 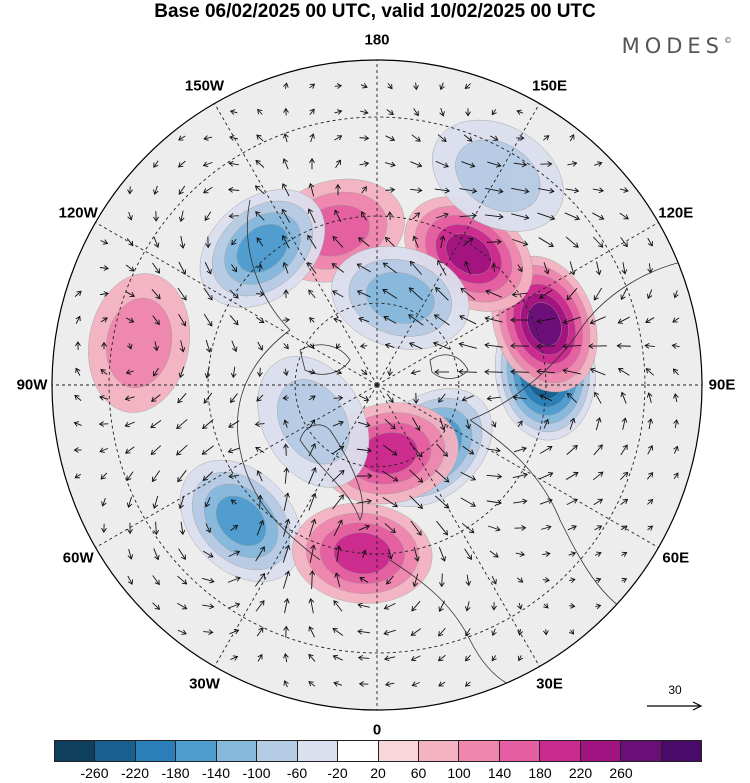 What do you see at coordinates (32, 385) in the screenshot?
I see `longitude-label-90w: 90W` at bounding box center [32, 385].